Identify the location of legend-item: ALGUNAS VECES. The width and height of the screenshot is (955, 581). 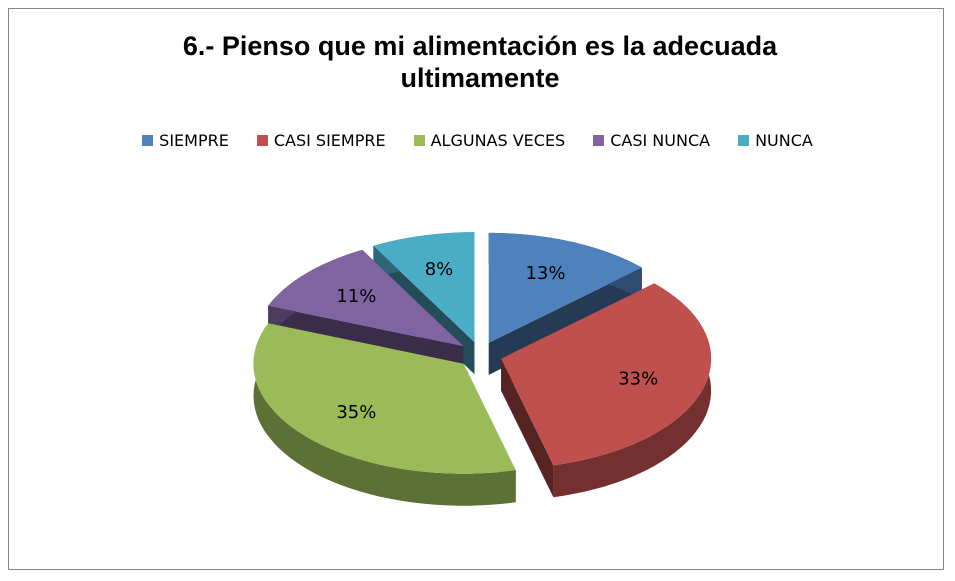
(489, 140).